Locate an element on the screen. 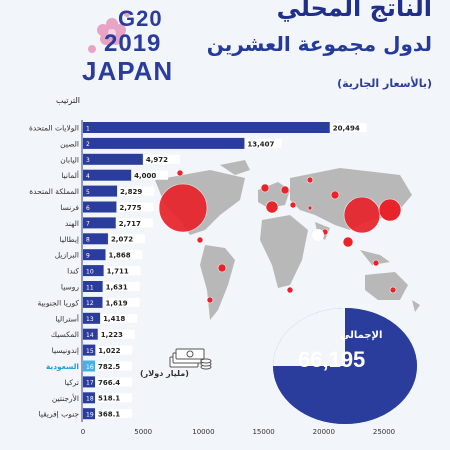  rank-label: 6 is located at coordinates (88, 208).